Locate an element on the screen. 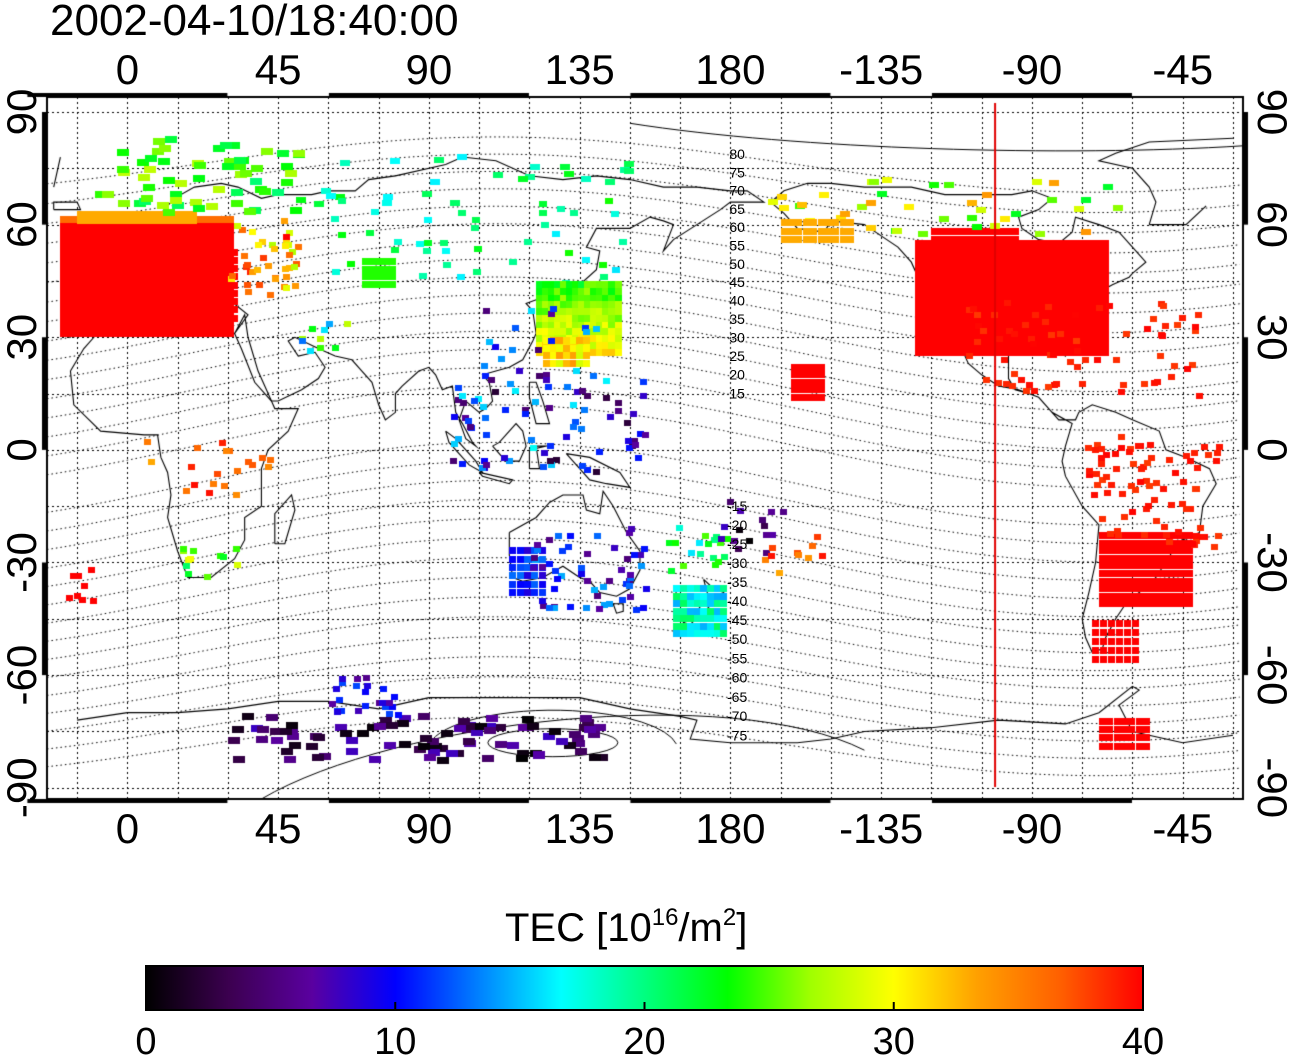 The width and height of the screenshot is (1292, 1057). contour-label: -50 is located at coordinates (737, 639).